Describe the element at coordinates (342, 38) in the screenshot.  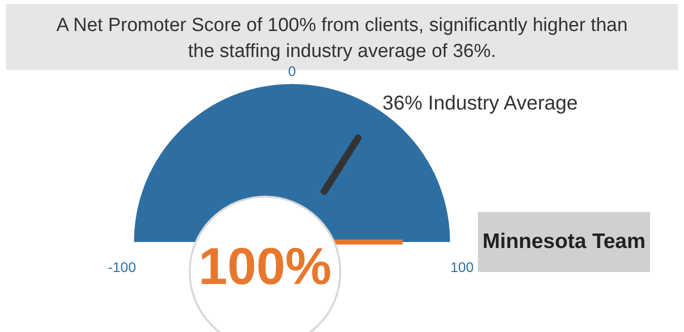
I see `text: A Net Promoter Score of 100% from clients, significantly higher than the staffing industry average of 36%.` at that location.